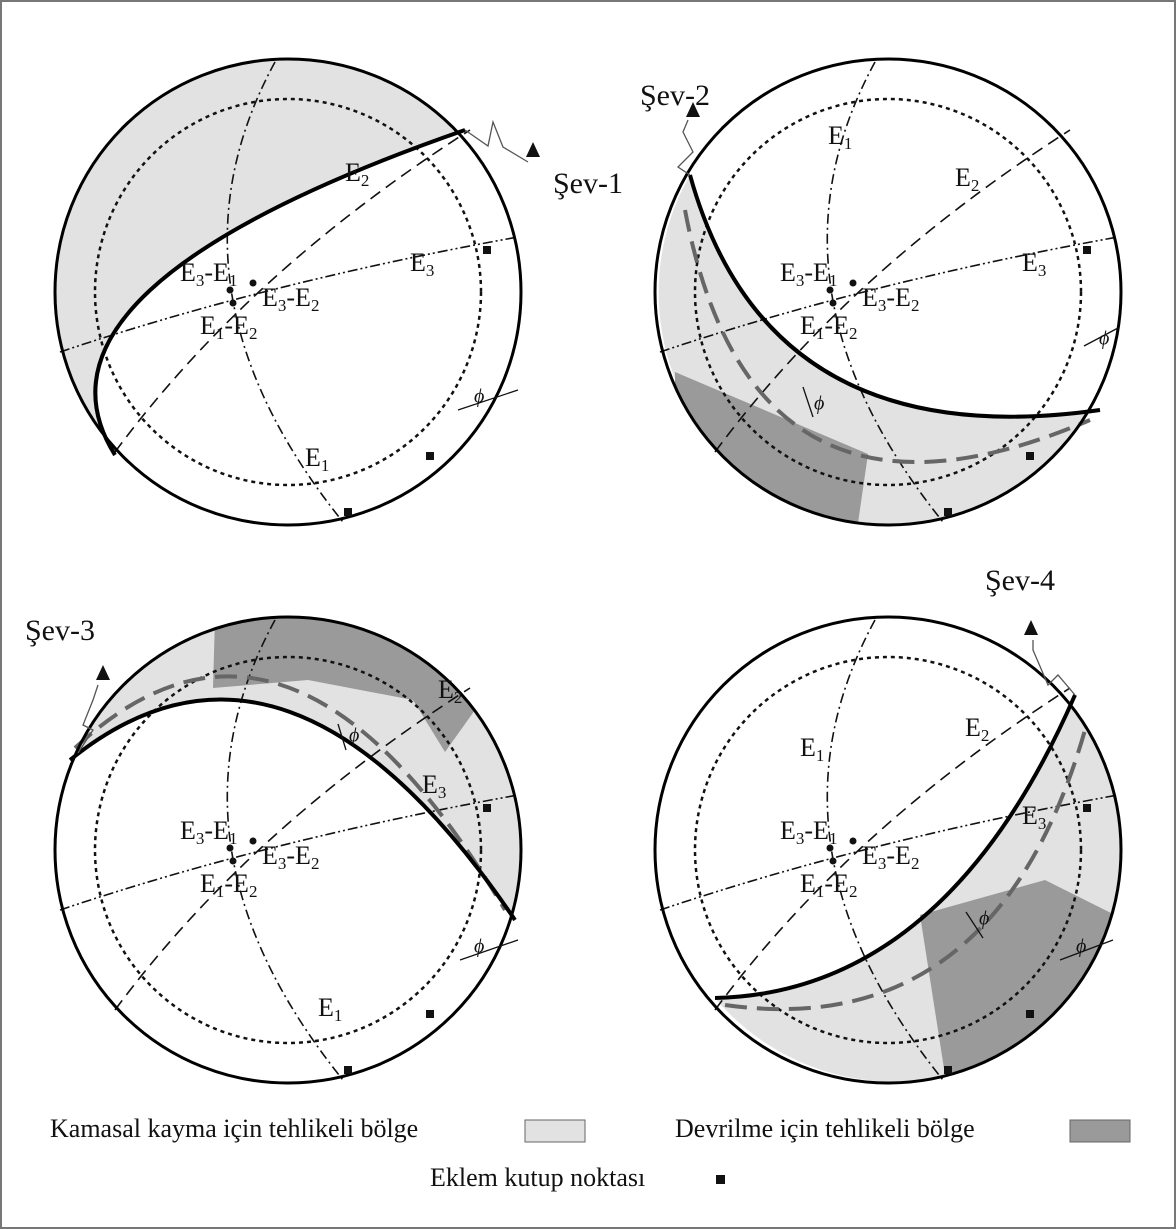 Image resolution: width=1176 pixels, height=1229 pixels. Describe the element at coordinates (60, 630) in the screenshot. I see `slope-label: Şev-3` at that location.